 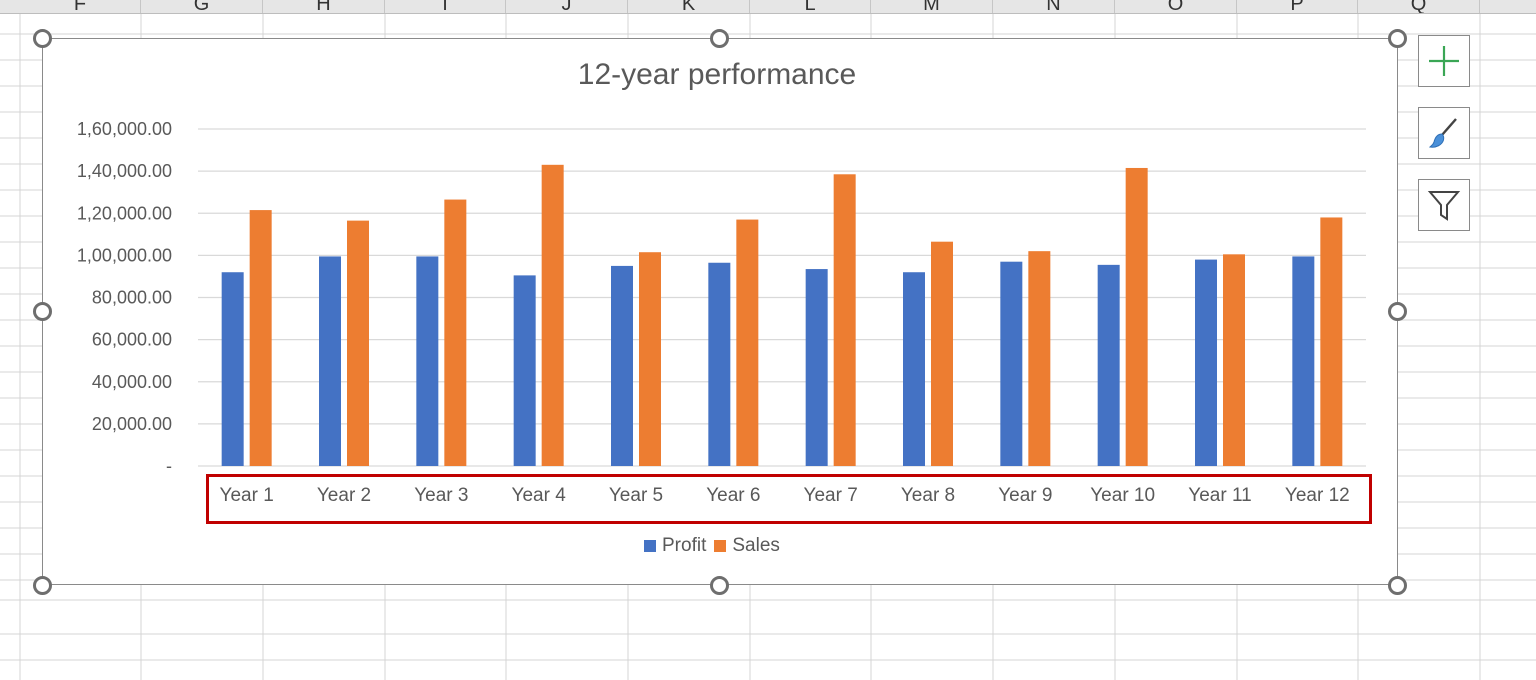 I want to click on column-header-g: G, so click(x=202, y=6).